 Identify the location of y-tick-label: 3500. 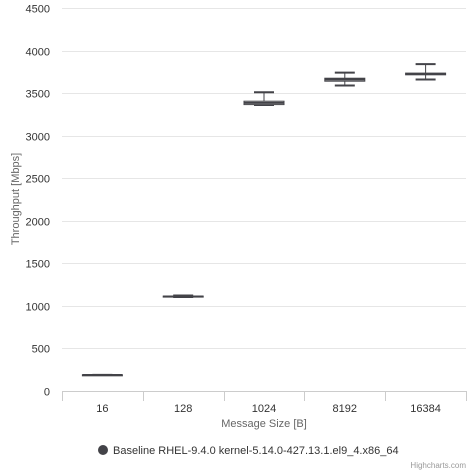
(38, 95).